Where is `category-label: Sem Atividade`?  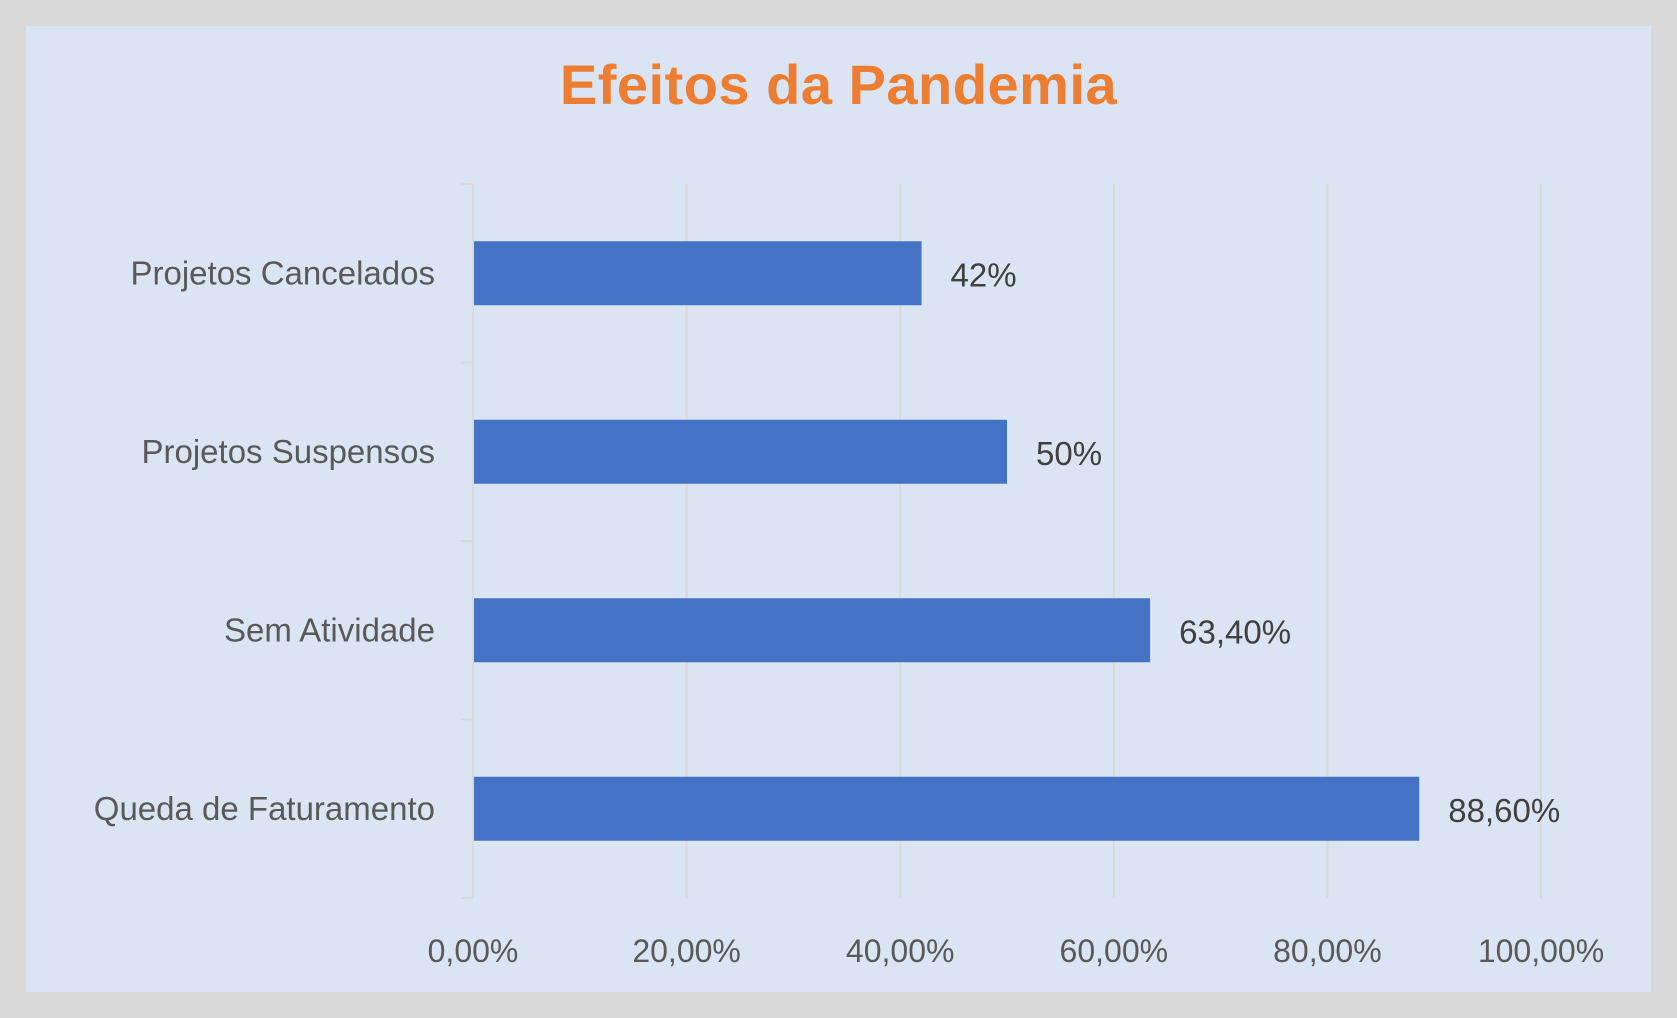
category-label: Sem Atividade is located at coordinates (329, 629).